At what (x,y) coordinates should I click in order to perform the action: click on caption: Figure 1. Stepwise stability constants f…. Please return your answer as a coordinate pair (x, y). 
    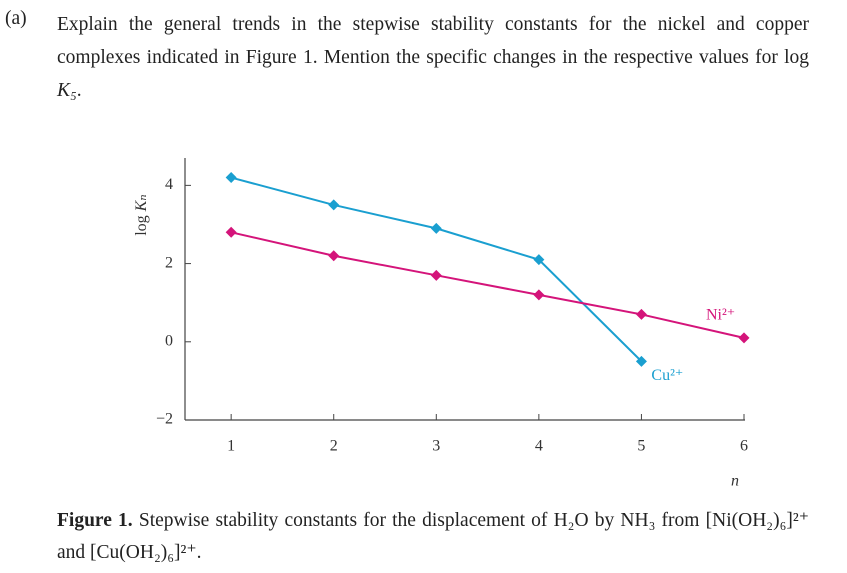
    Looking at the image, I should click on (433, 537).